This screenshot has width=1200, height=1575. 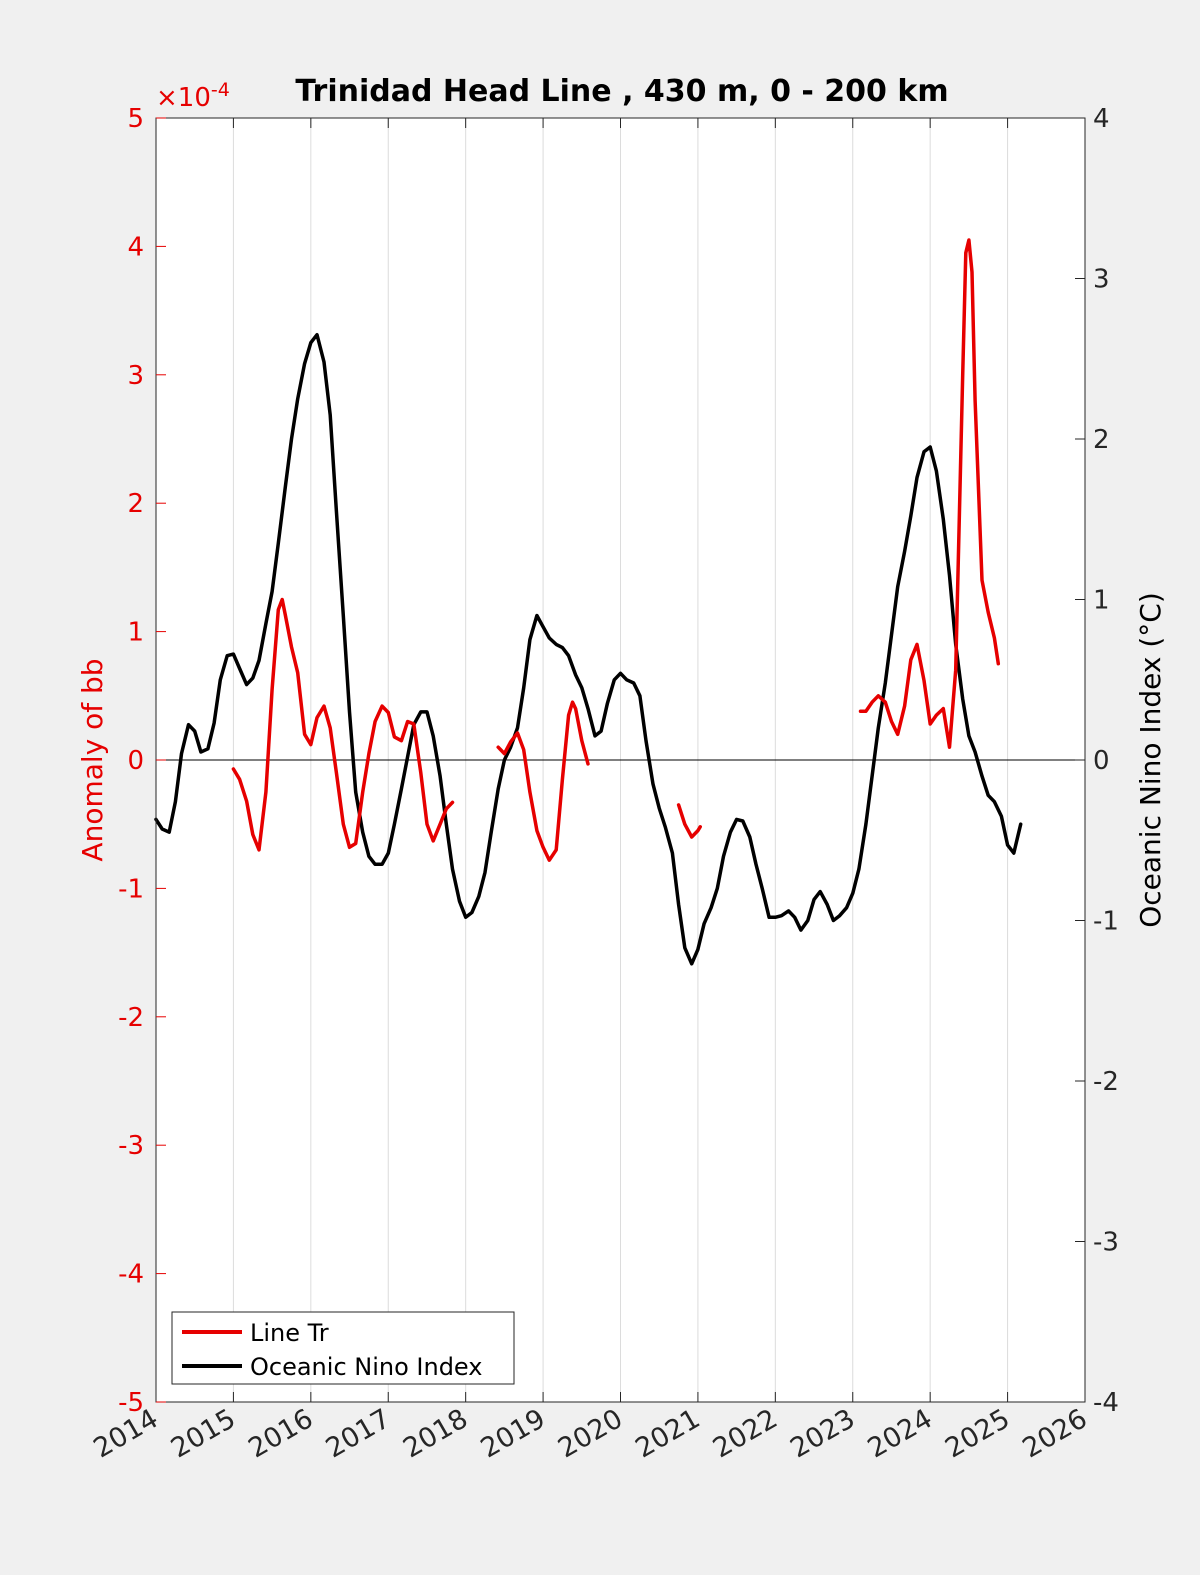 What do you see at coordinates (621, 91) in the screenshot?
I see `chart-title: Trinidad Head Line , 430 m, 0 - 200 km` at bounding box center [621, 91].